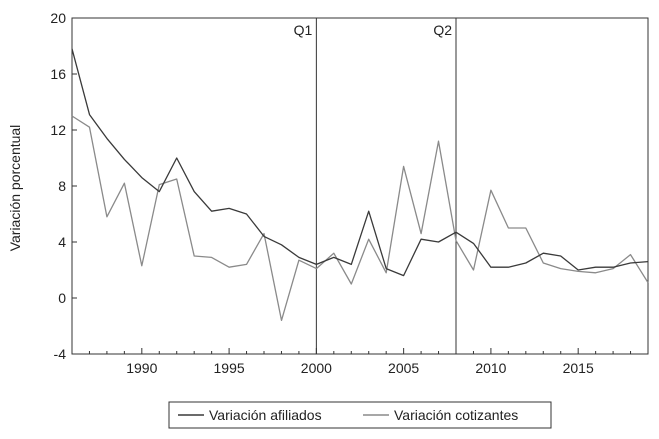 The image size is (659, 439). What do you see at coordinates (62, 242) in the screenshot?
I see `y-tick-label: 4` at bounding box center [62, 242].